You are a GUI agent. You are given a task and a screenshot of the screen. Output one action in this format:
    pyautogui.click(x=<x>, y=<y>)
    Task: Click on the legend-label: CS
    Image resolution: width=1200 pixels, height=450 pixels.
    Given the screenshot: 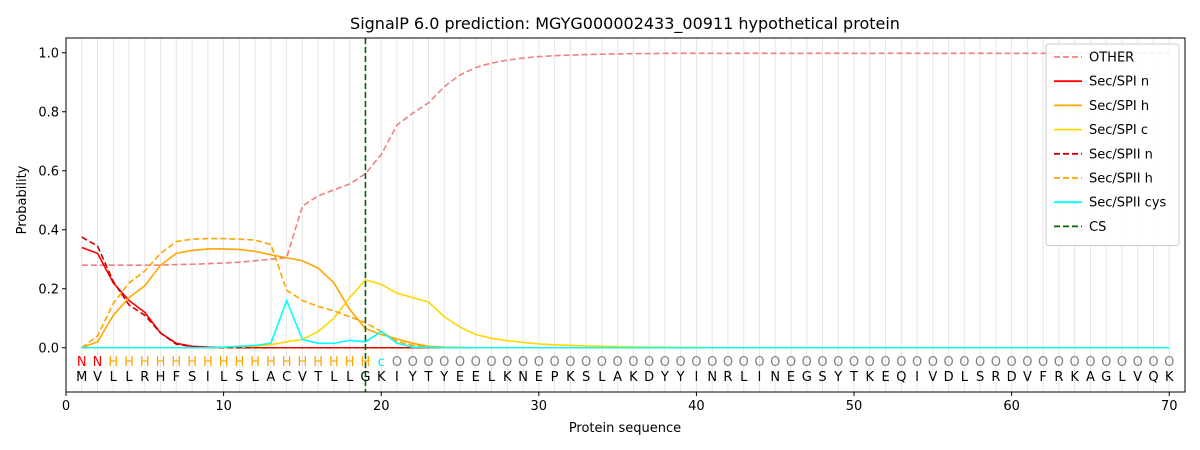 What is the action you would take?
    pyautogui.click(x=1097, y=227)
    